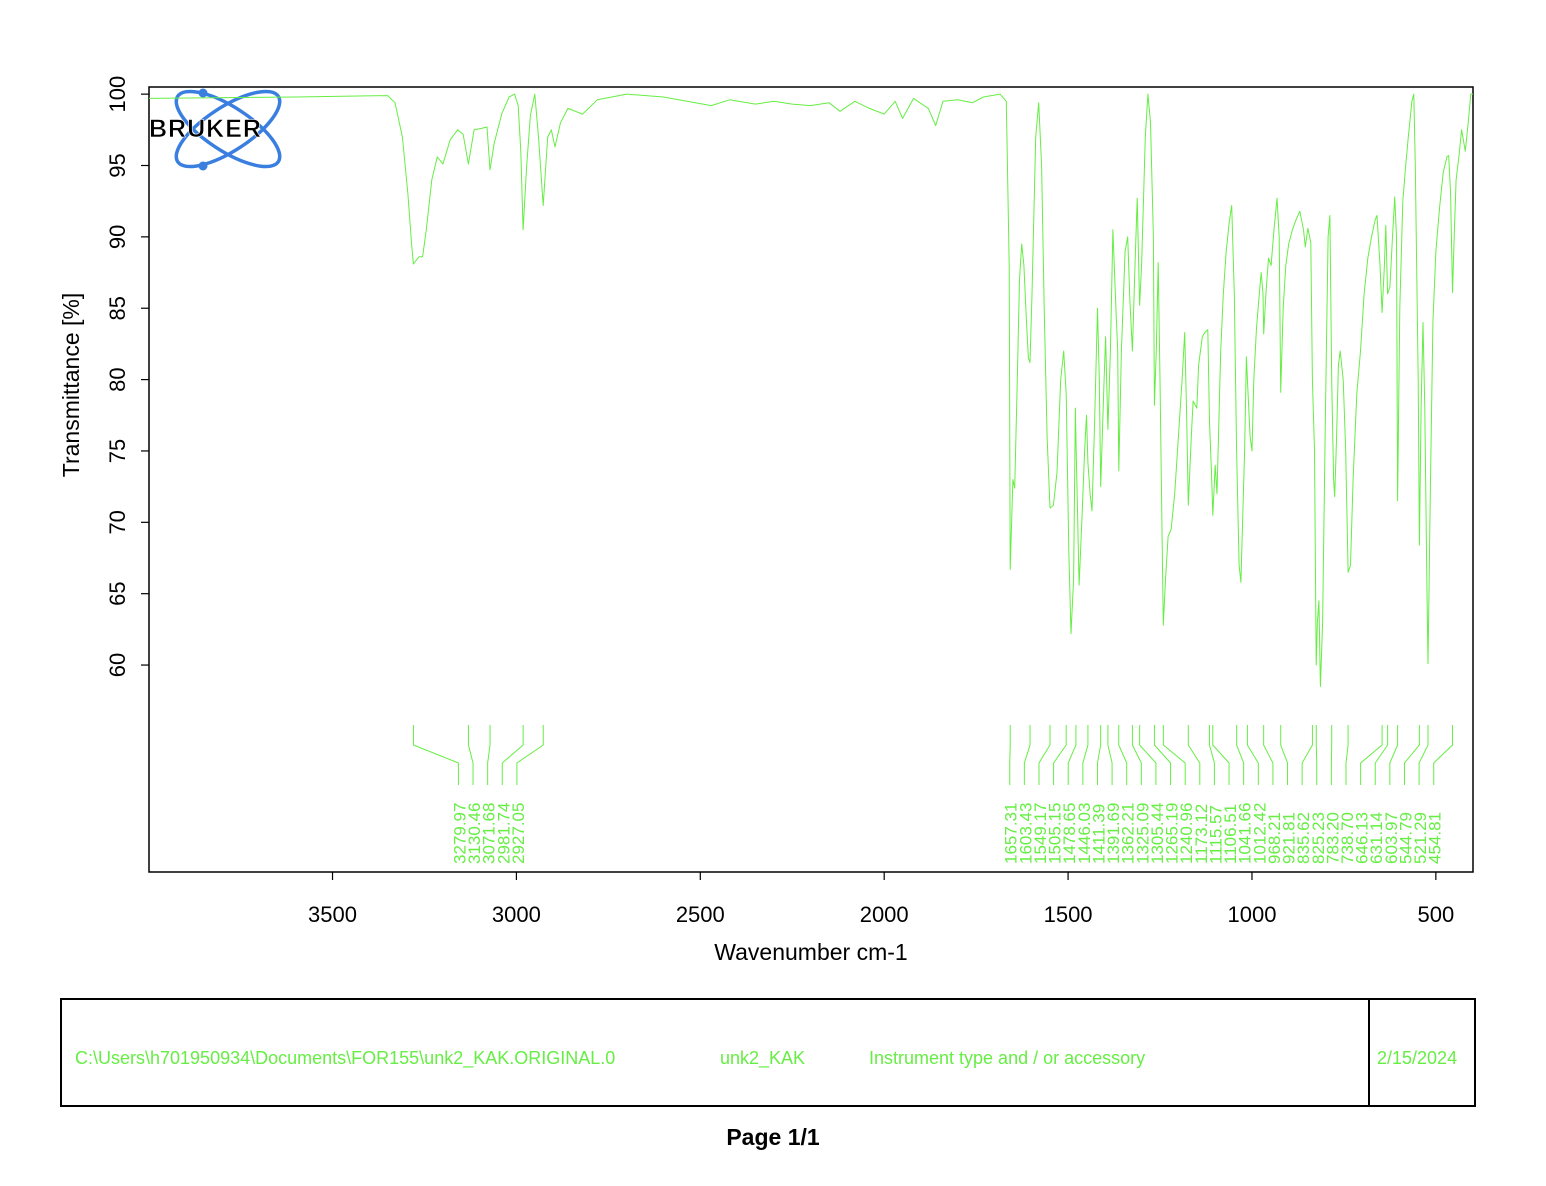 The height and width of the screenshot is (1186, 1546). What do you see at coordinates (1113, 833) in the screenshot?
I see `peak-label: 1391.69` at bounding box center [1113, 833].